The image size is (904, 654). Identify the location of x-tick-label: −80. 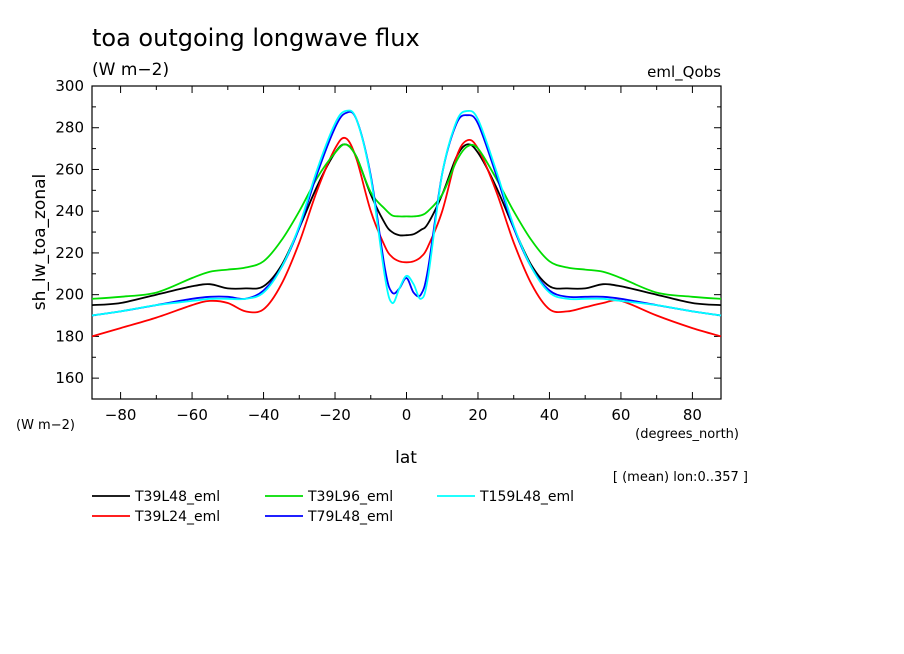
(121, 415).